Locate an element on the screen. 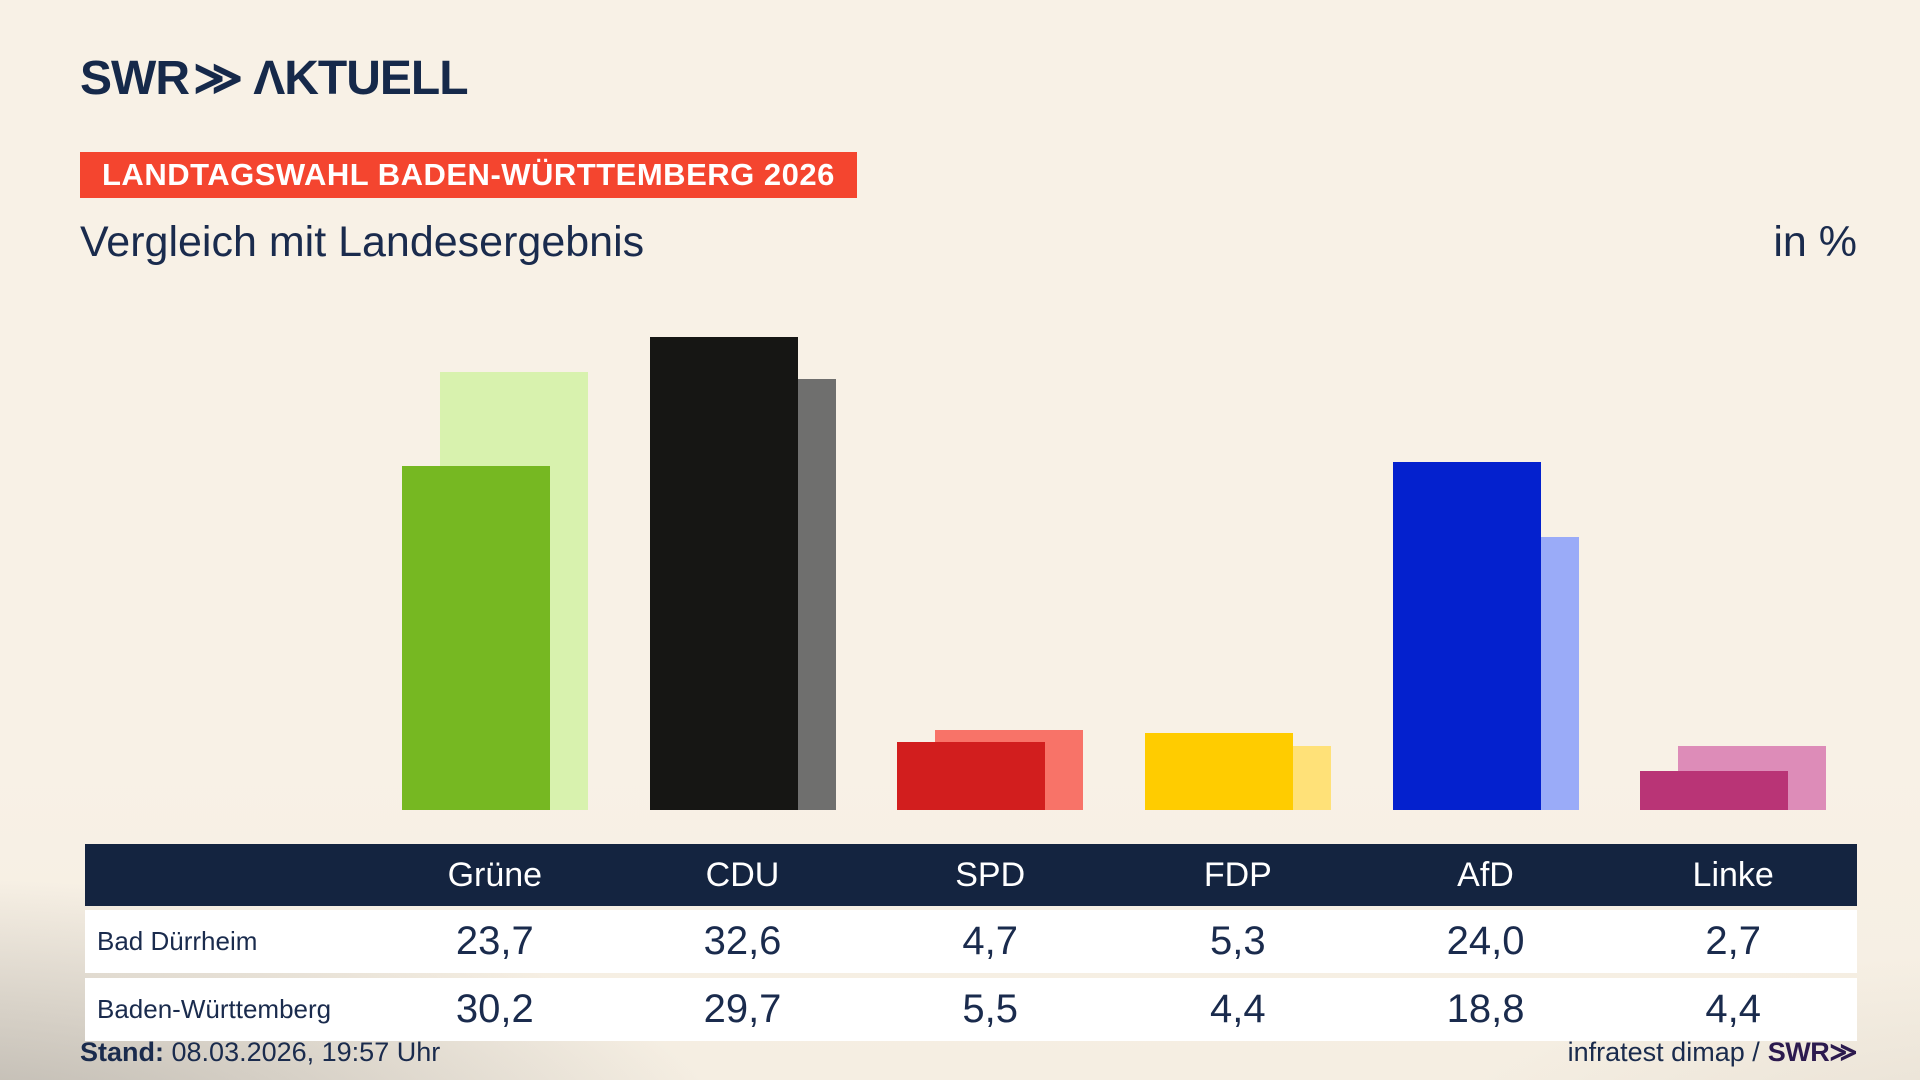 The image size is (1920, 1080). election-banner: LANDTAGSWAHL BADEN-WÜRTTEMBERG 2026 is located at coordinates (468, 175).